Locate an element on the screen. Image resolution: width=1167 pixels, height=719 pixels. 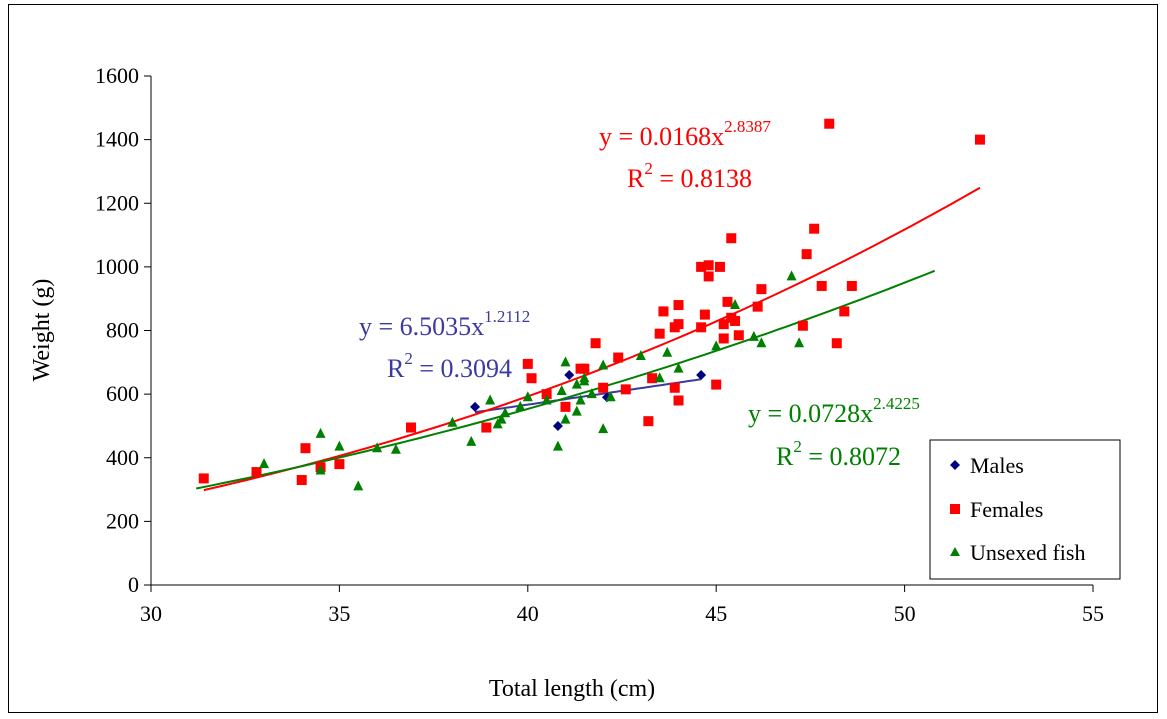
equation-females: y = 0.0168x2.8387 is located at coordinates (685, 134).